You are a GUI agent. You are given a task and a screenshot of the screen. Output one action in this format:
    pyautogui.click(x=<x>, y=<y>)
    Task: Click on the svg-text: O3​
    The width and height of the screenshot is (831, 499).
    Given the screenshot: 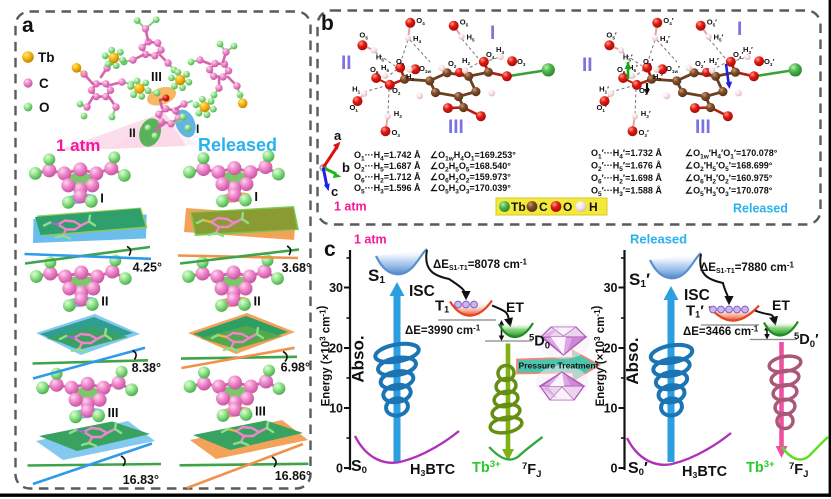 What is the action you would take?
    pyautogui.click(x=521, y=62)
    